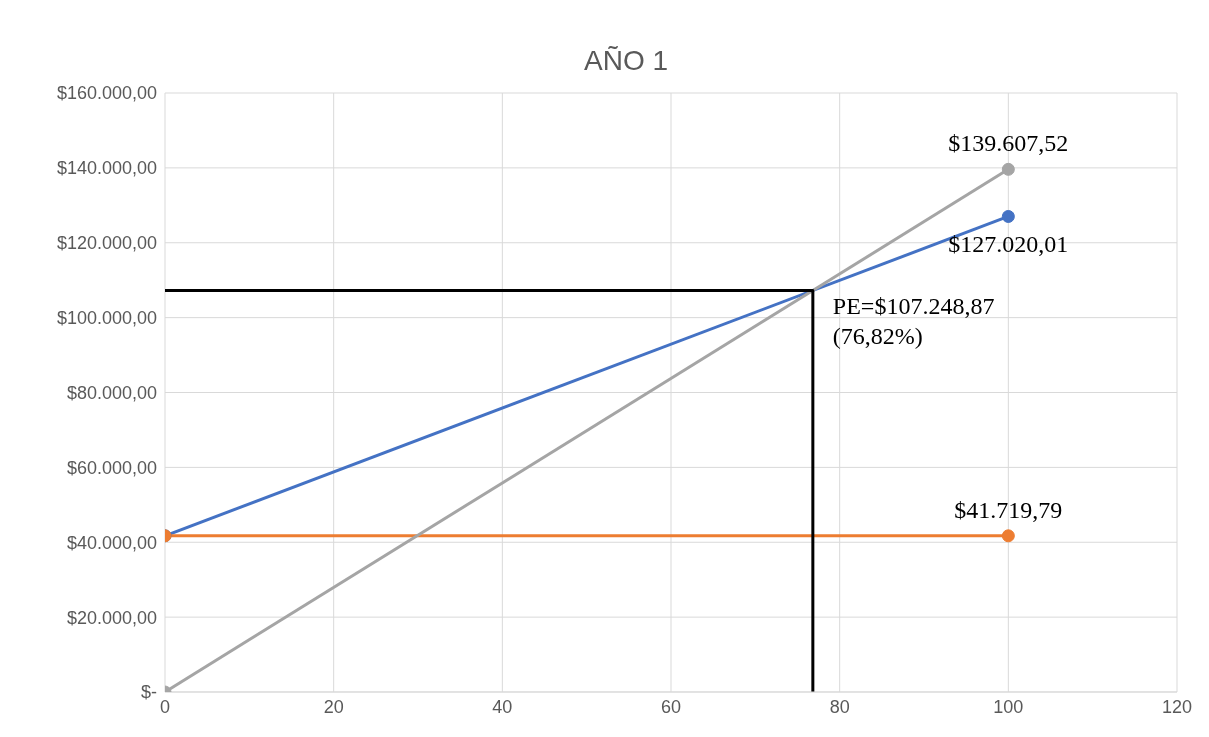 This screenshot has height=737, width=1209. Describe the element at coordinates (1177, 706) in the screenshot. I see `x-tick-label: 120` at that location.